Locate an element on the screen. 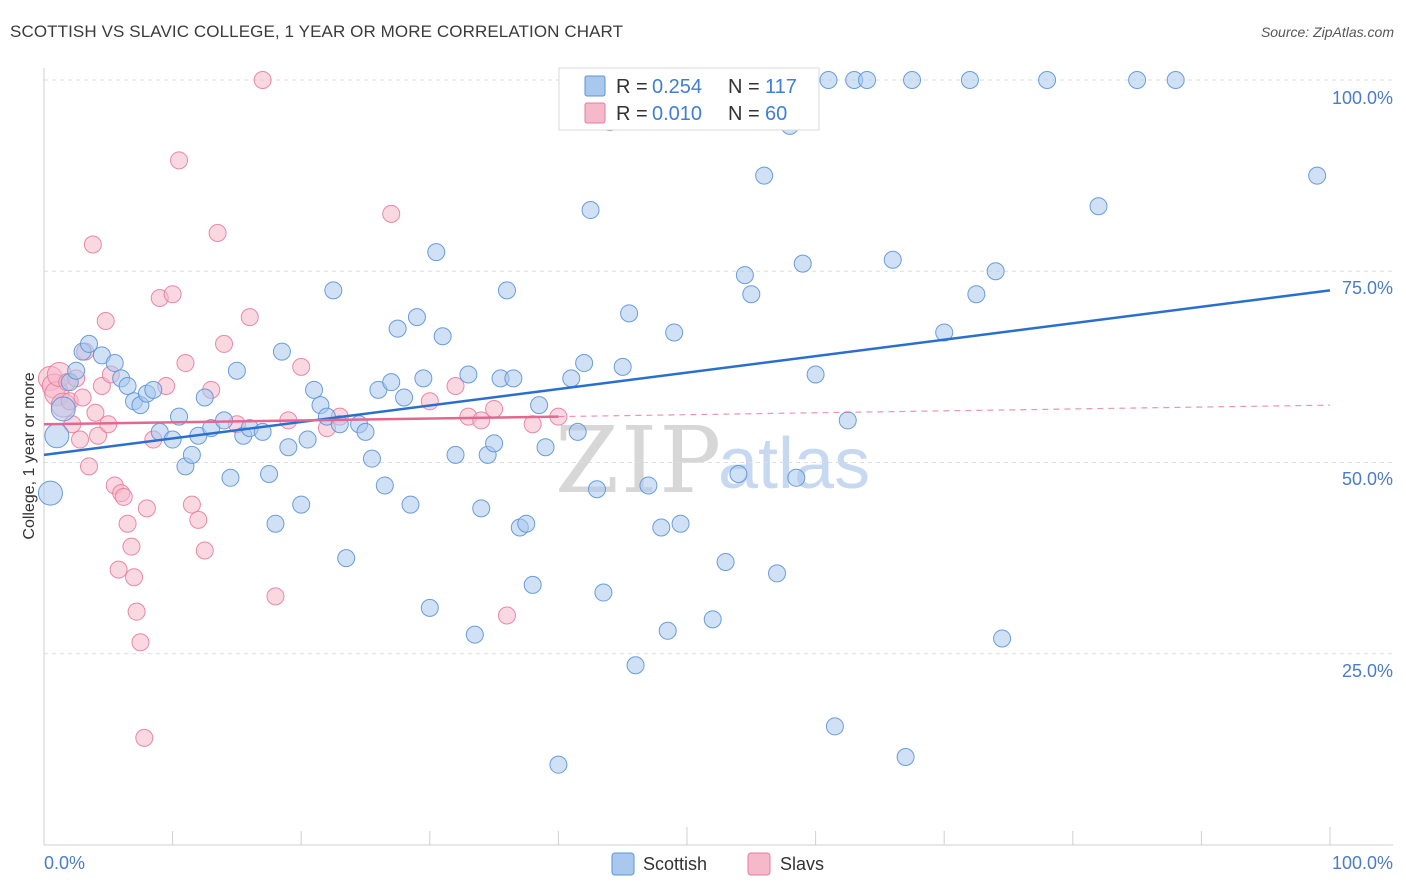  legend-scottish-r-label: R = is located at coordinates (632, 87).